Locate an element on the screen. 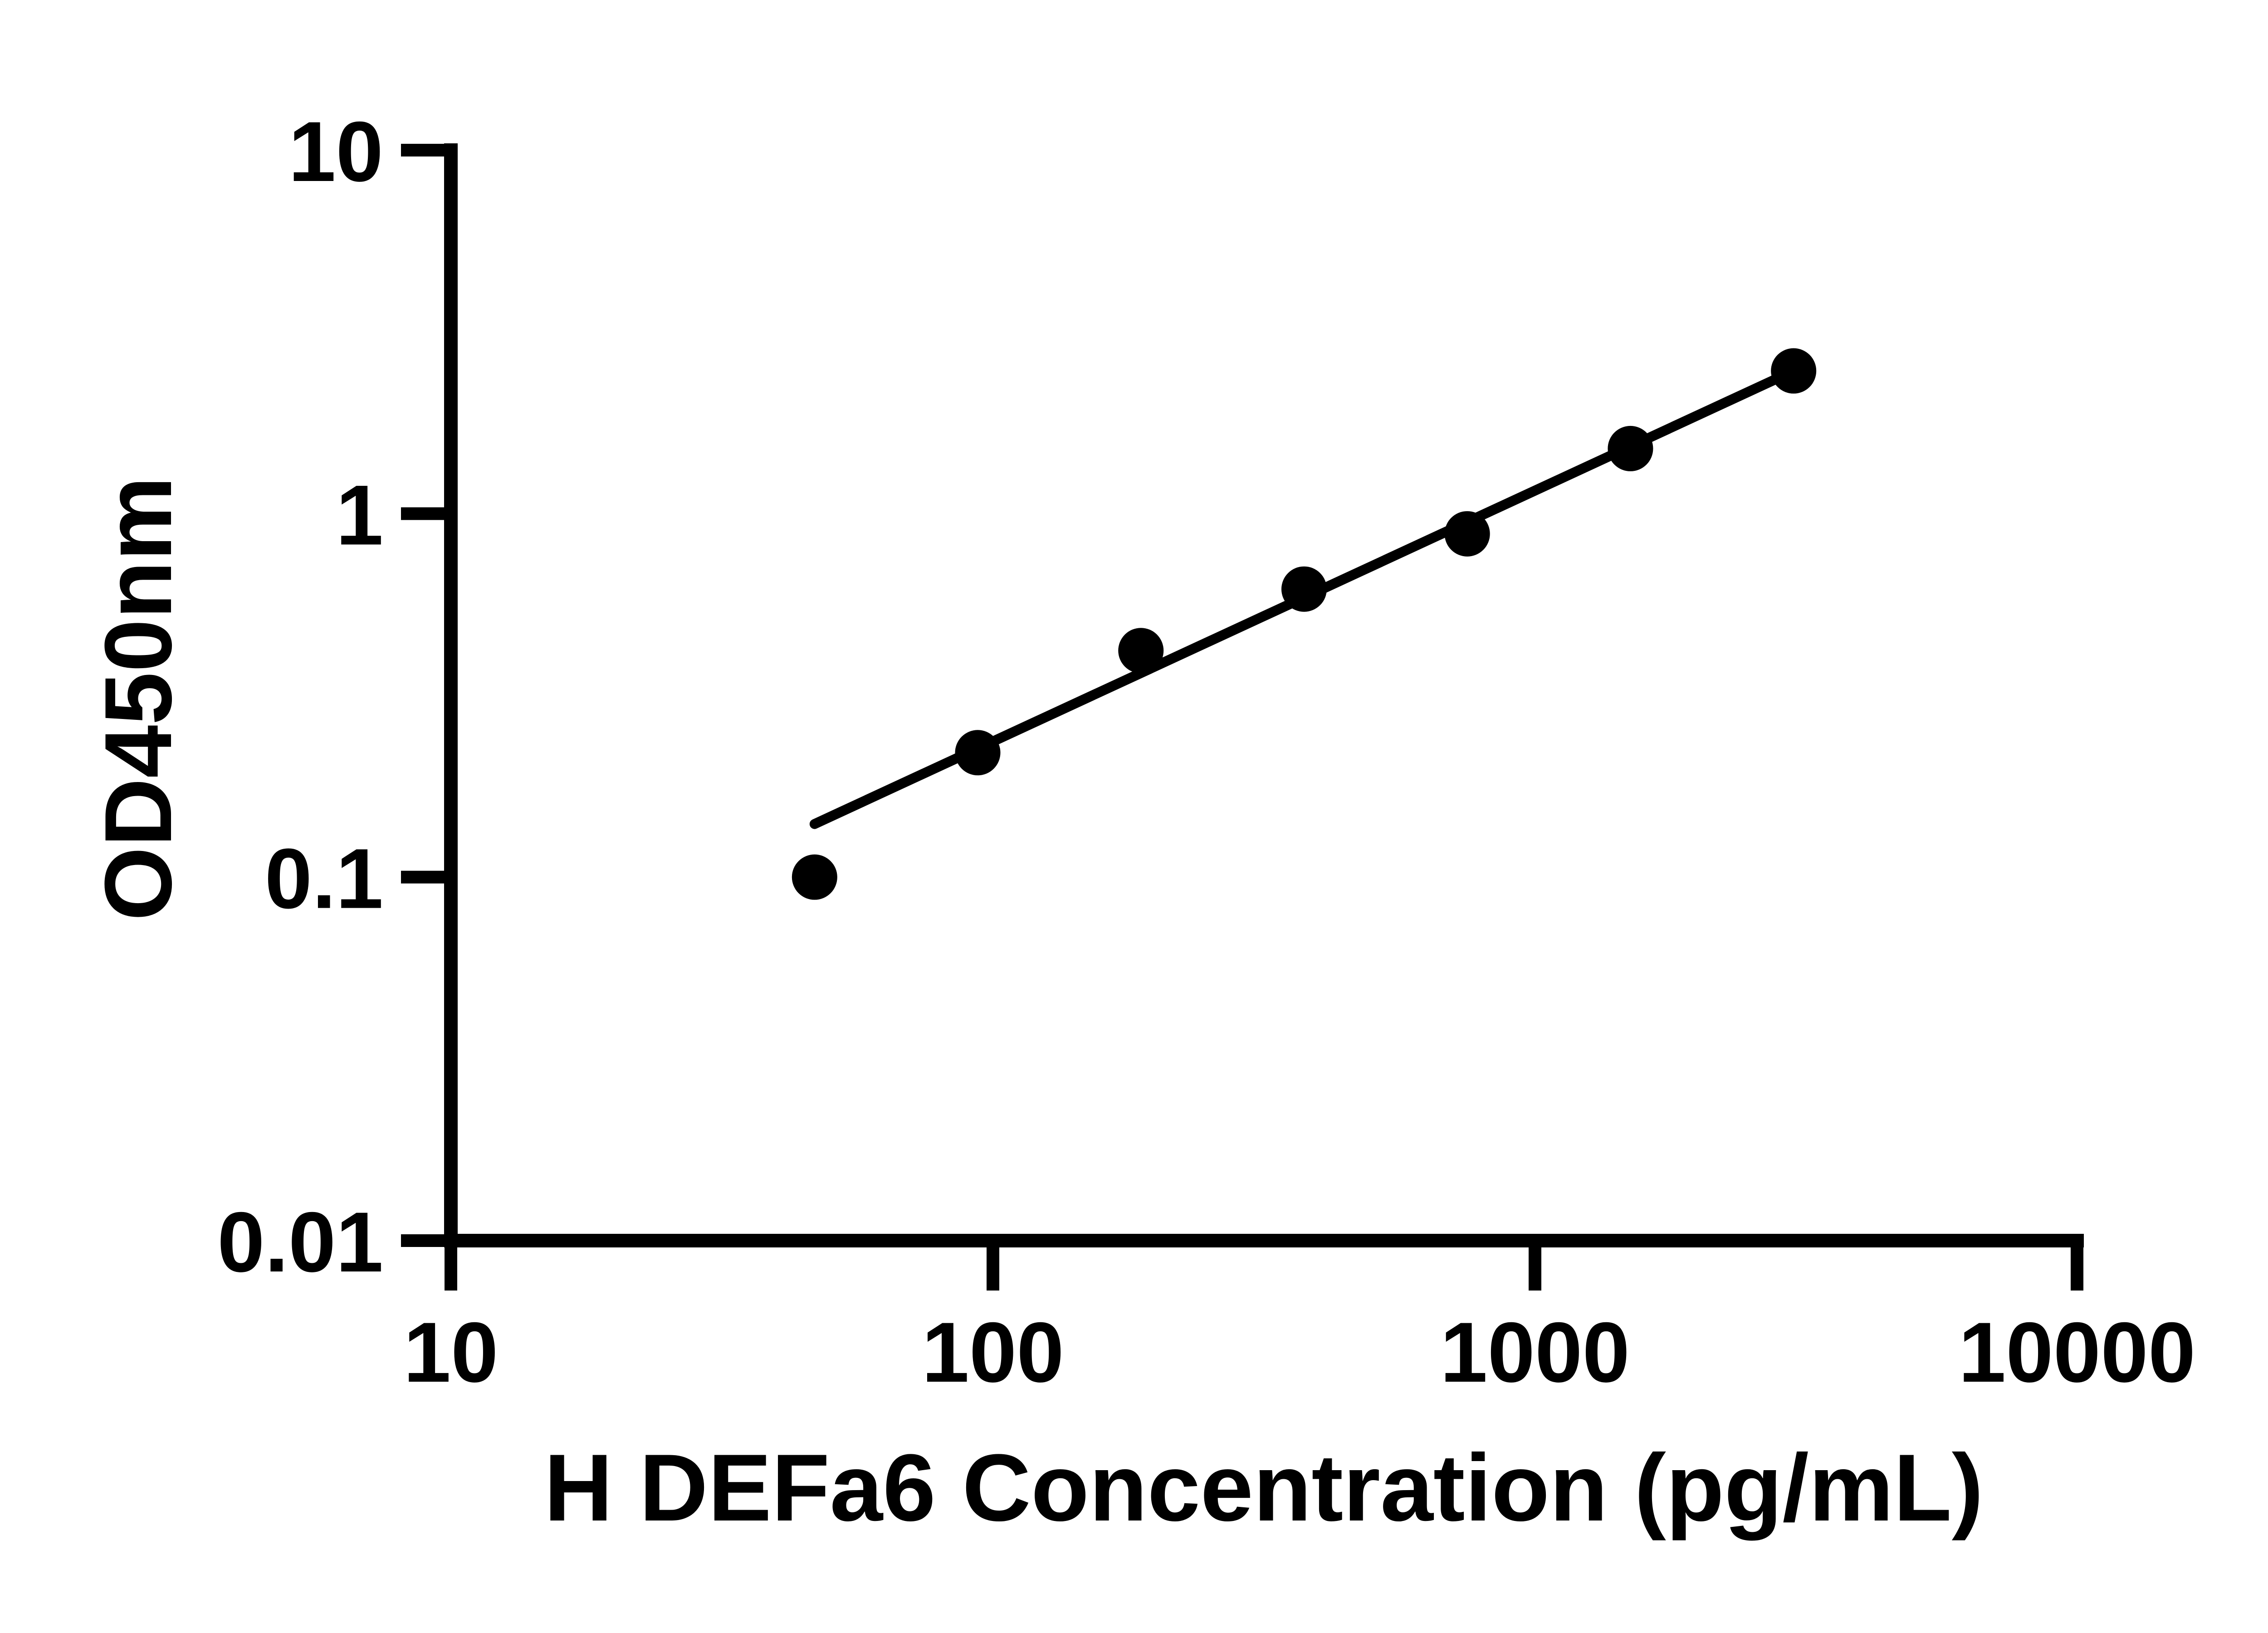 This screenshot has height=1633, width=2268. x-tick-label: 100 is located at coordinates (993, 1352).